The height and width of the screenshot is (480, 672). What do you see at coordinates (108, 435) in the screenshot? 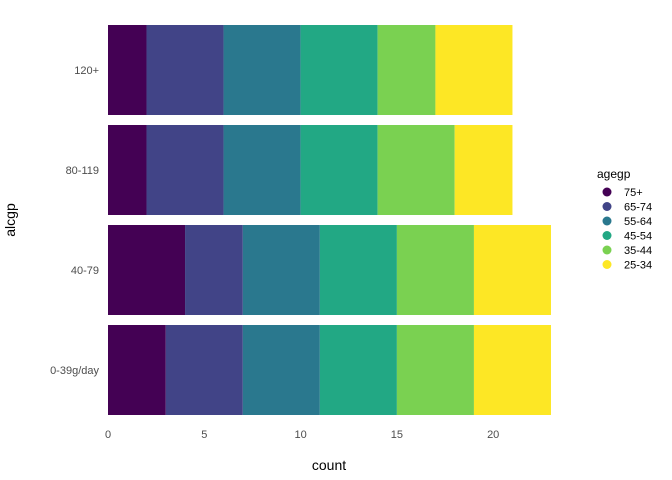
I see `x-tick-label: 0` at bounding box center [108, 435].